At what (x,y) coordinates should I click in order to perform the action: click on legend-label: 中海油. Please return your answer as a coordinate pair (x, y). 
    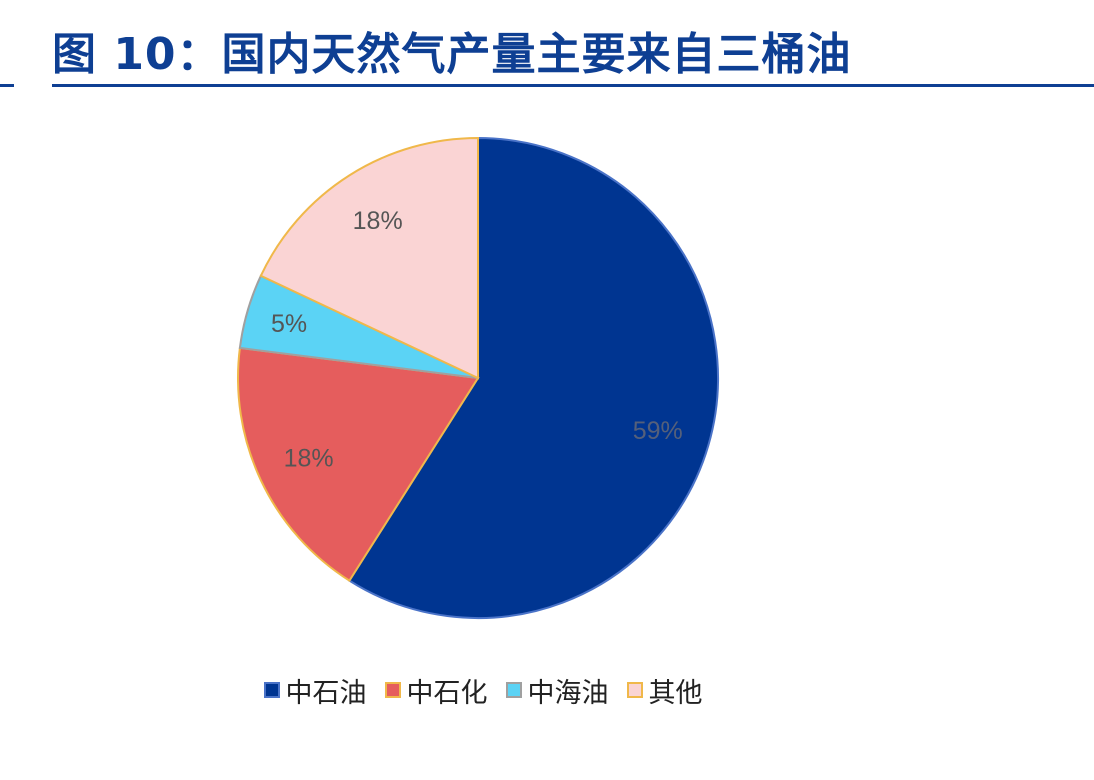
    Looking at the image, I should click on (568, 693).